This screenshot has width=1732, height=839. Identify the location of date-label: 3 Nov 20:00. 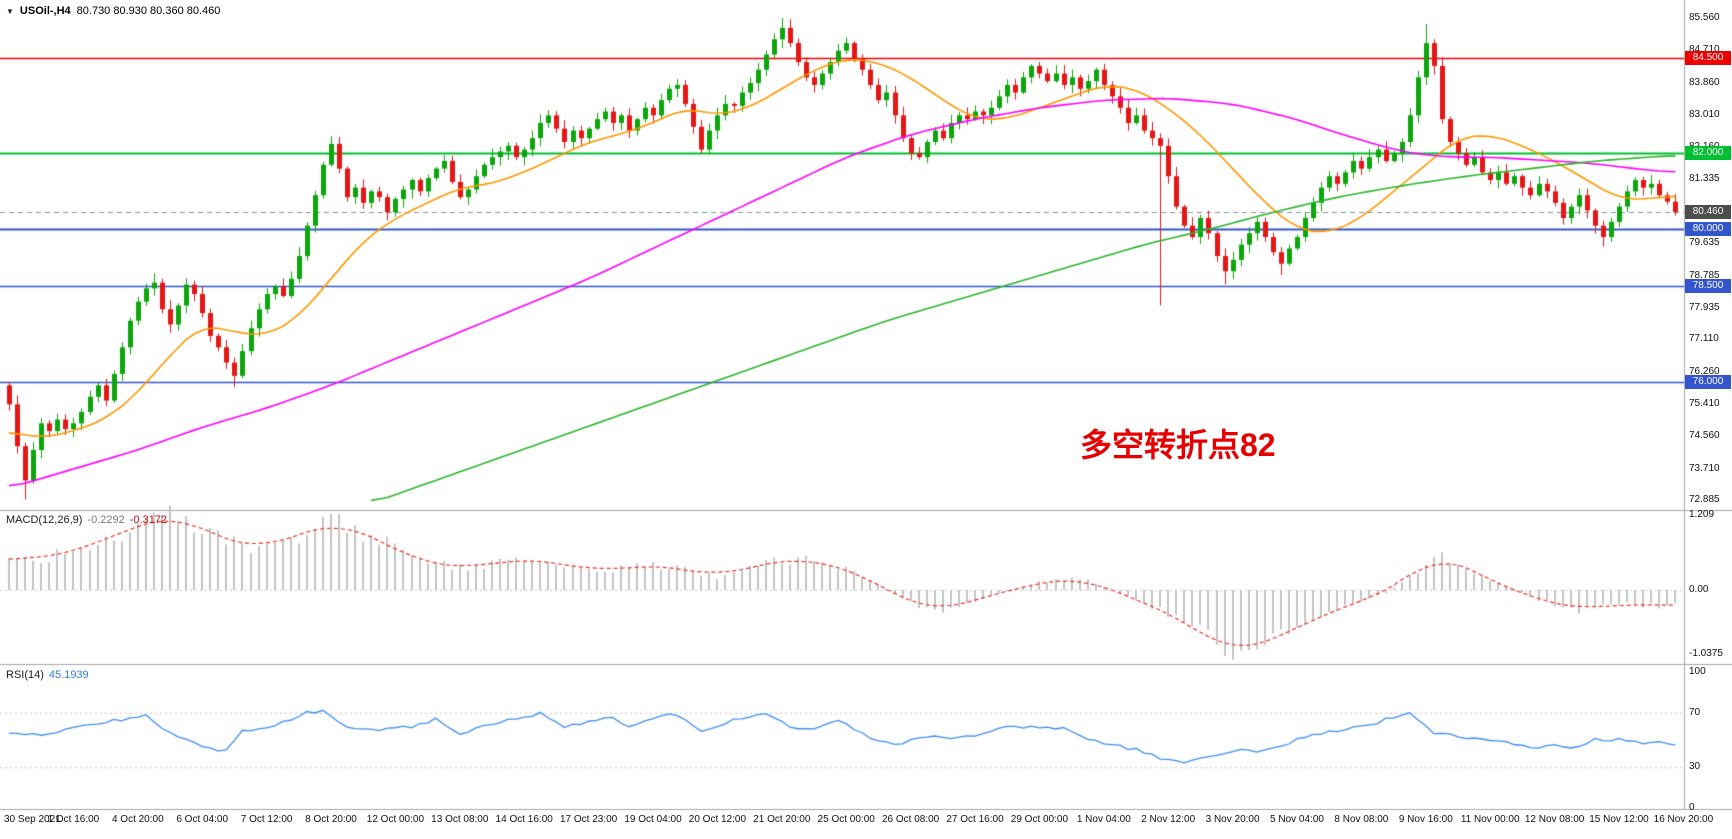
(1232, 819).